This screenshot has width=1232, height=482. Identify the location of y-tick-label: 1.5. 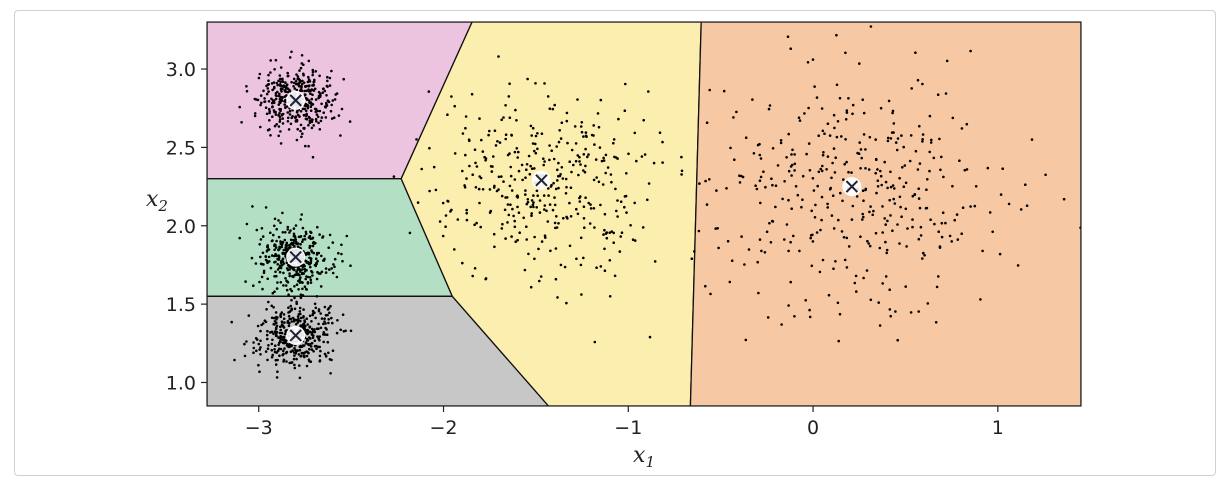
(181, 305).